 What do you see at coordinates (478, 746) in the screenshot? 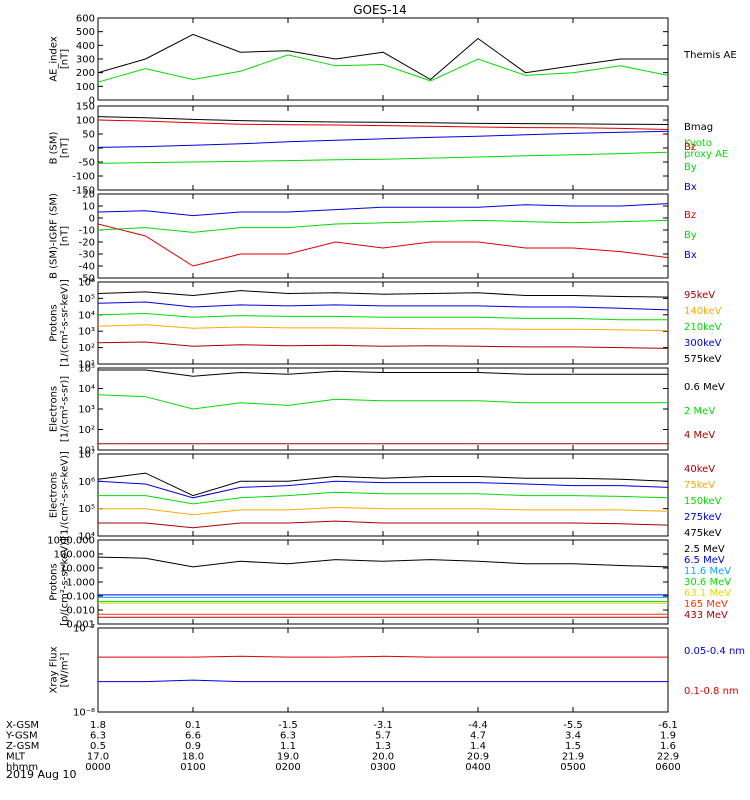
I see `orbit-value: 1.4` at bounding box center [478, 746].